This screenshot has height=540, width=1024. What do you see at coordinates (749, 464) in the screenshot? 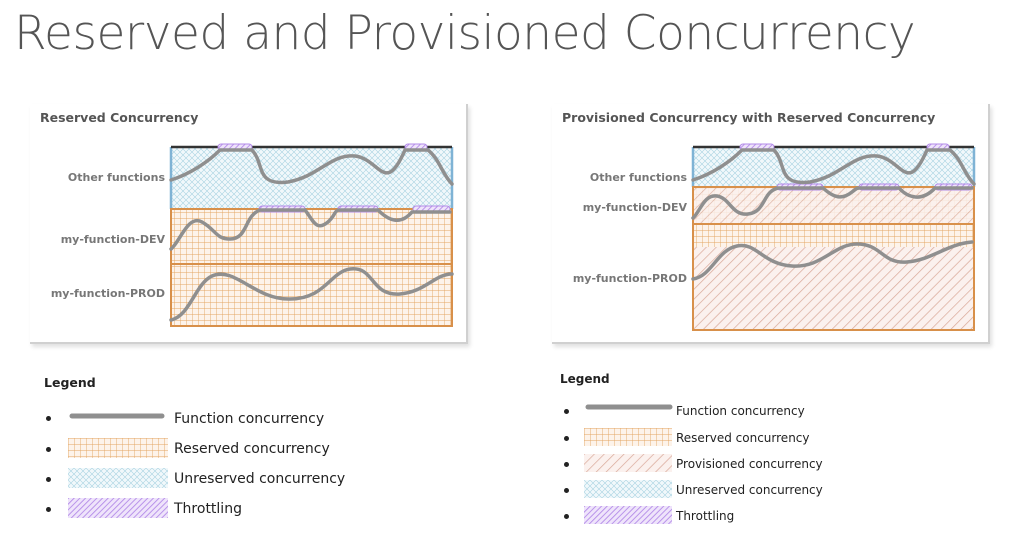
I see `legend-label: Provisioned concurrency` at bounding box center [749, 464].